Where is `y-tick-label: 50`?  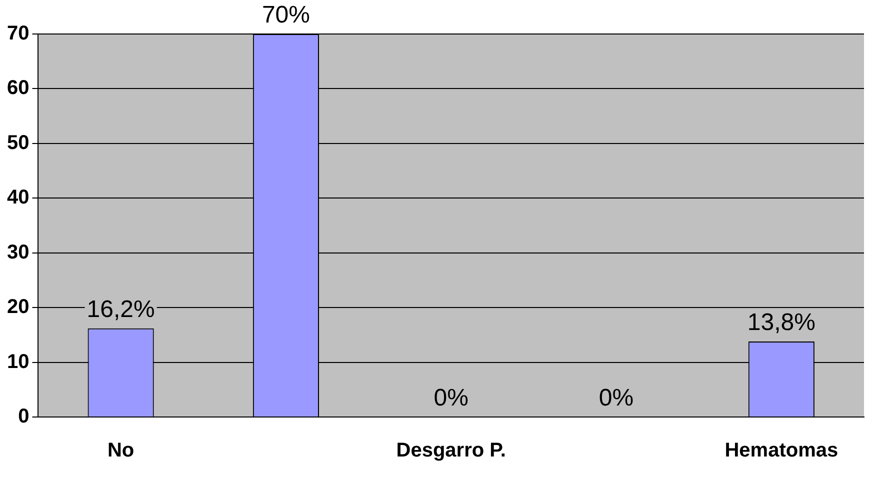 y-tick-label: 50 is located at coordinates (18, 143).